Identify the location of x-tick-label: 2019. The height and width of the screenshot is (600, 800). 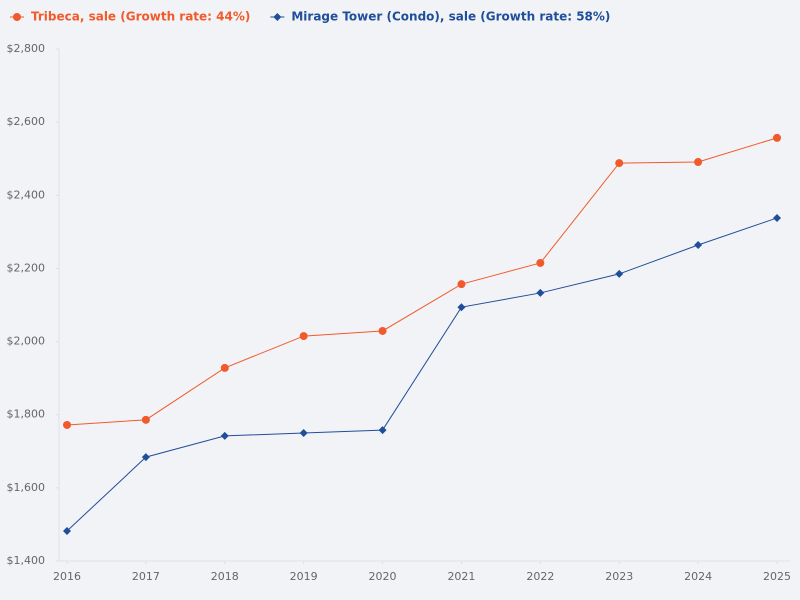
(304, 576).